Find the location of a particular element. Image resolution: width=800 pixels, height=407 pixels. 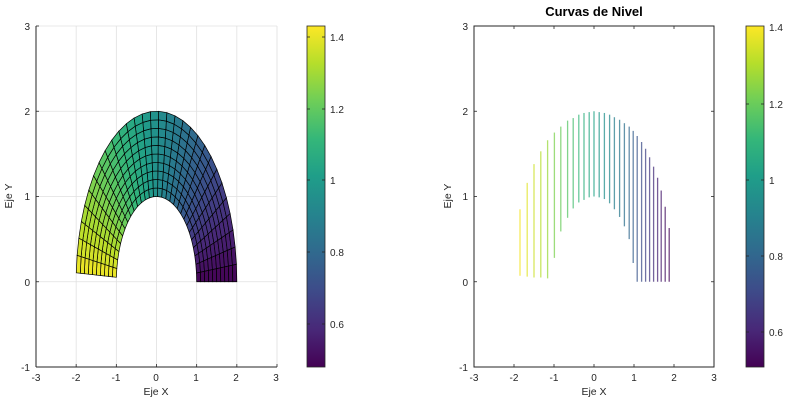

contour-lines is located at coordinates (594, 196).